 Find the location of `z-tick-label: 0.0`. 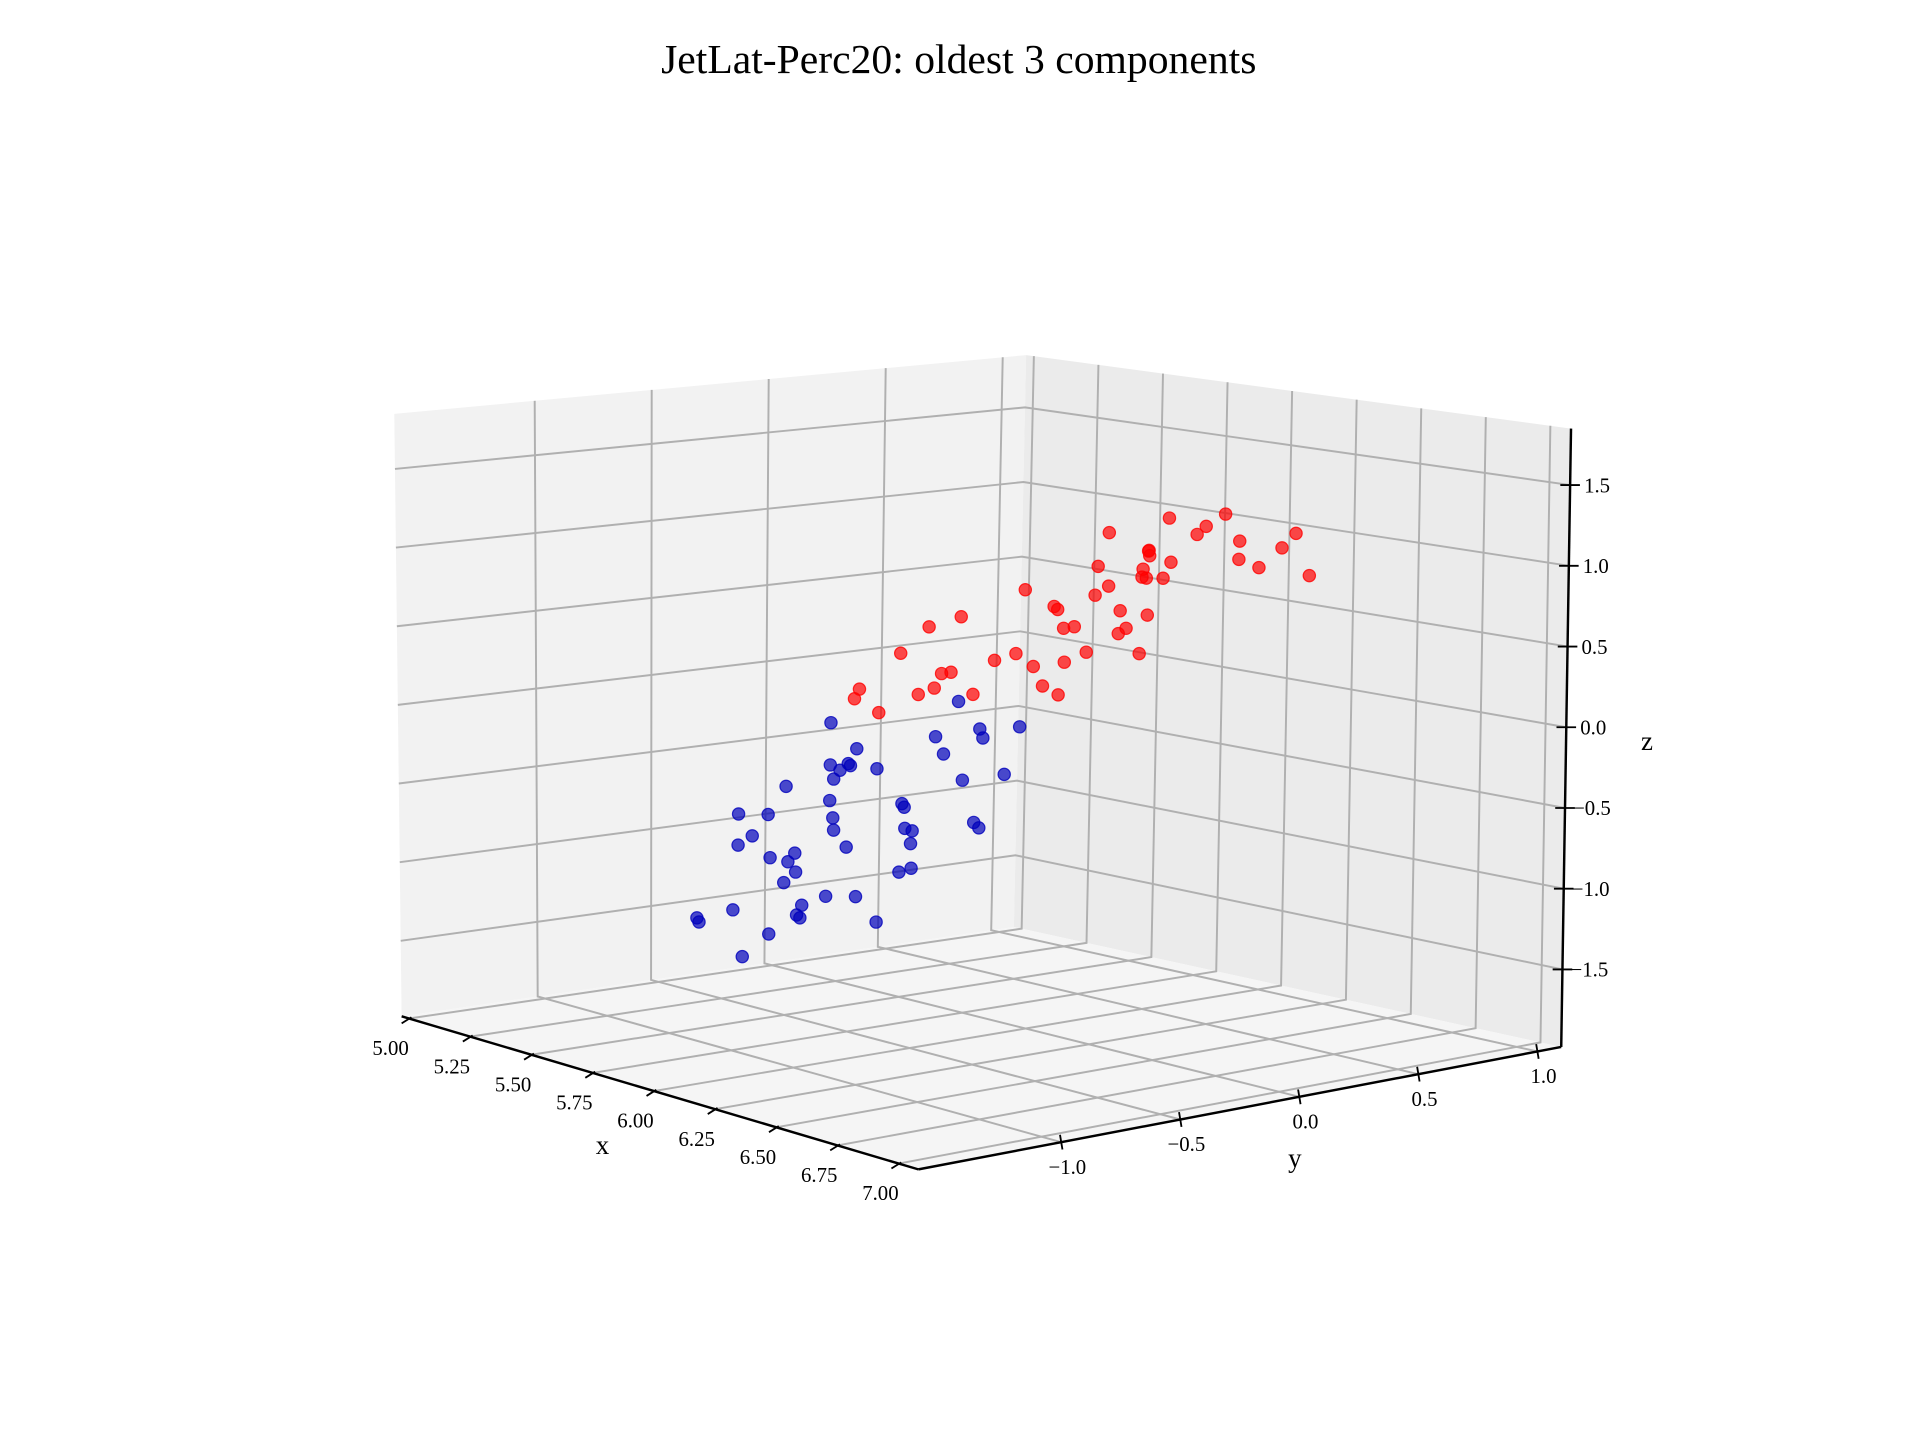

z-tick-label: 0.0 is located at coordinates (1593, 727).